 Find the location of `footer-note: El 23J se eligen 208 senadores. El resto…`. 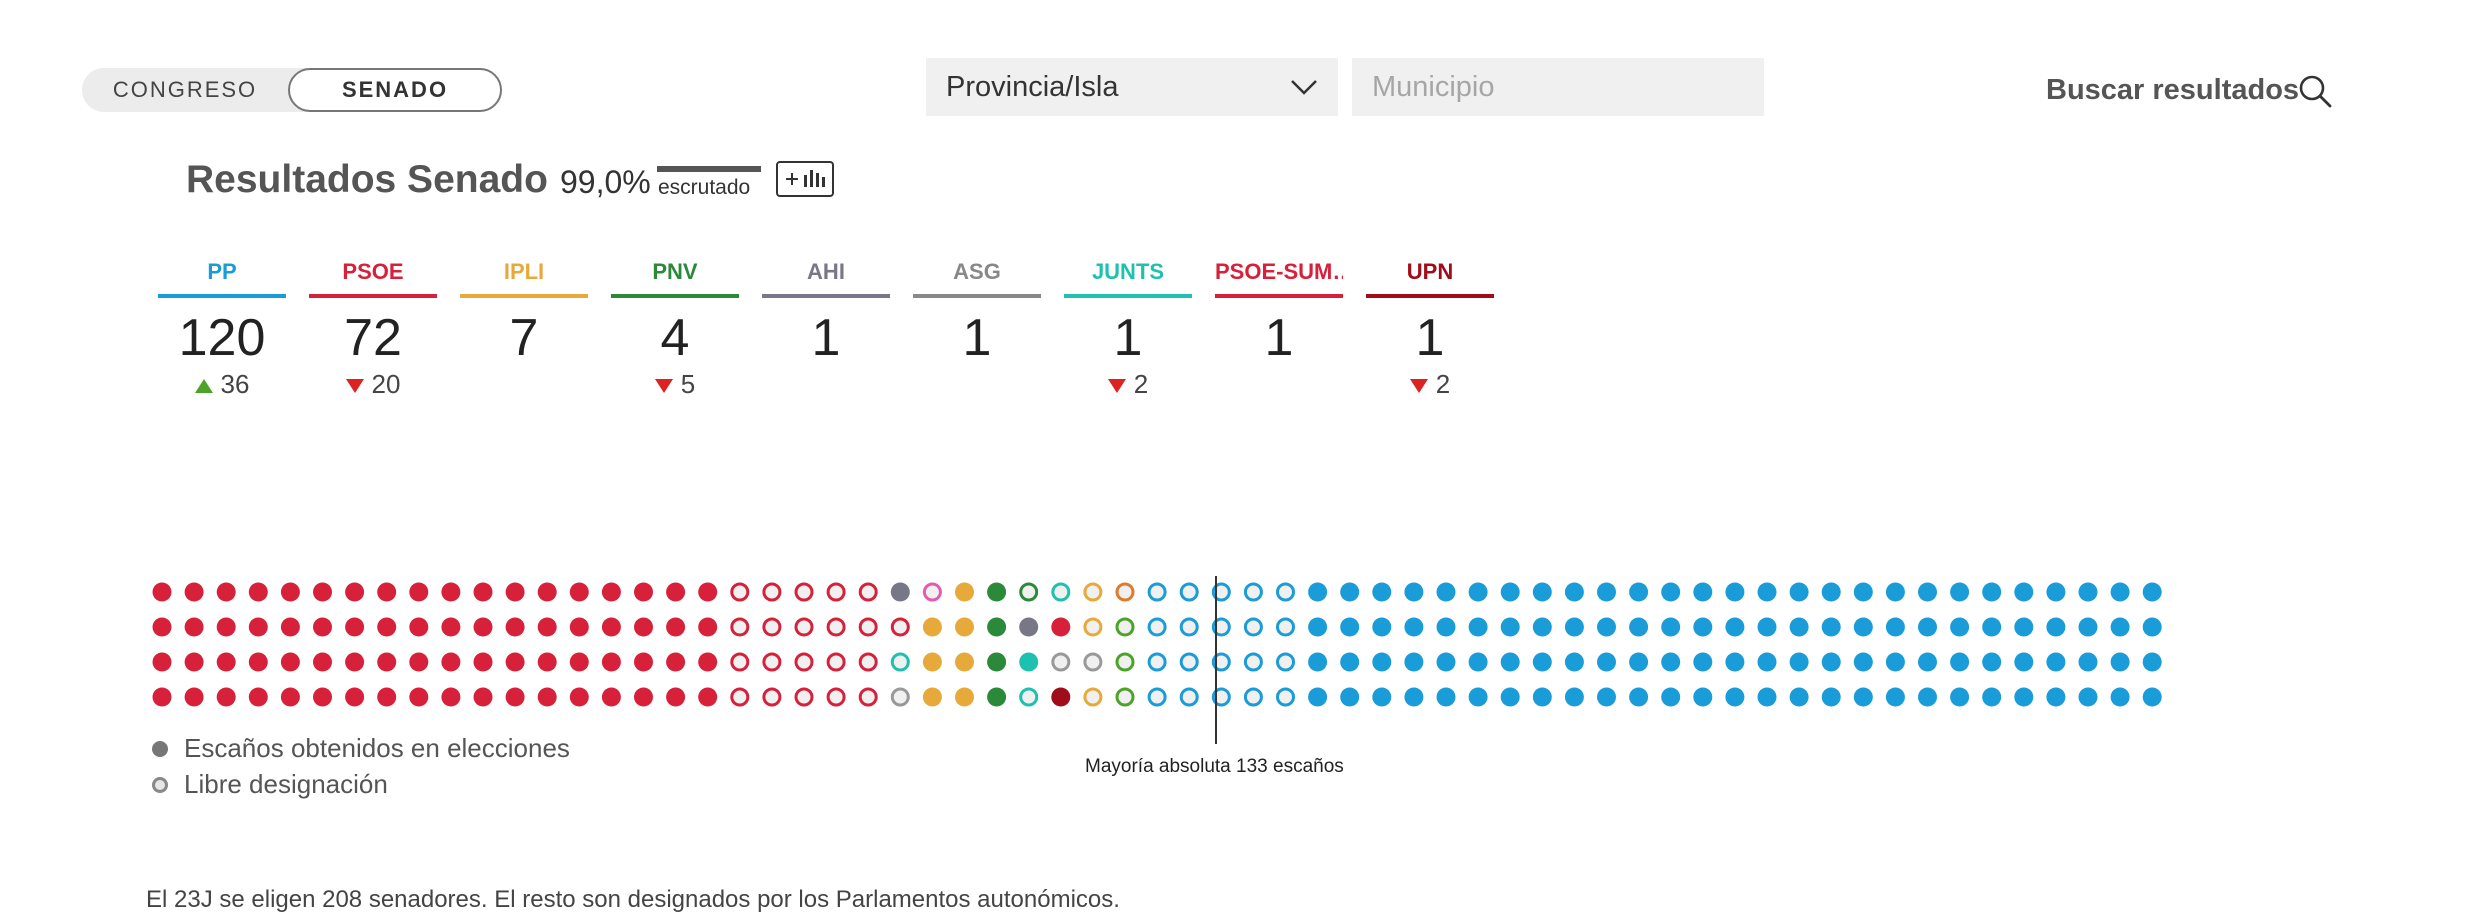

footer-note: El 23J se eligen 208 senadores. El resto… is located at coordinates (633, 899).